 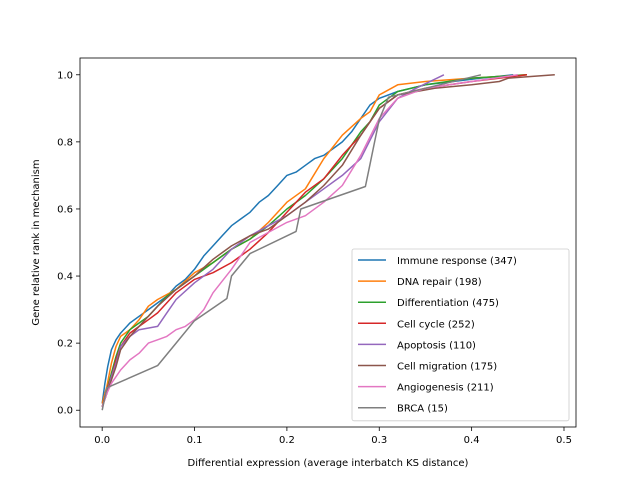 I want to click on legend-entry-label: Cell migration (175), so click(x=447, y=367).